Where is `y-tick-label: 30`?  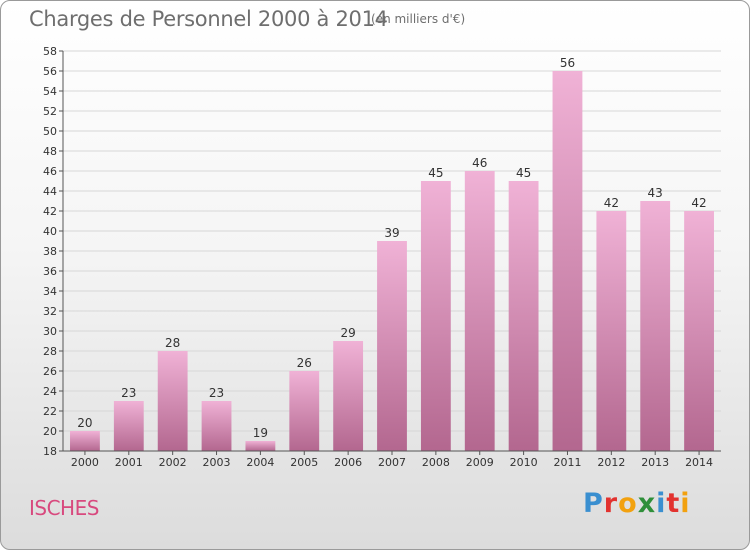 y-tick-label: 30 is located at coordinates (50, 331).